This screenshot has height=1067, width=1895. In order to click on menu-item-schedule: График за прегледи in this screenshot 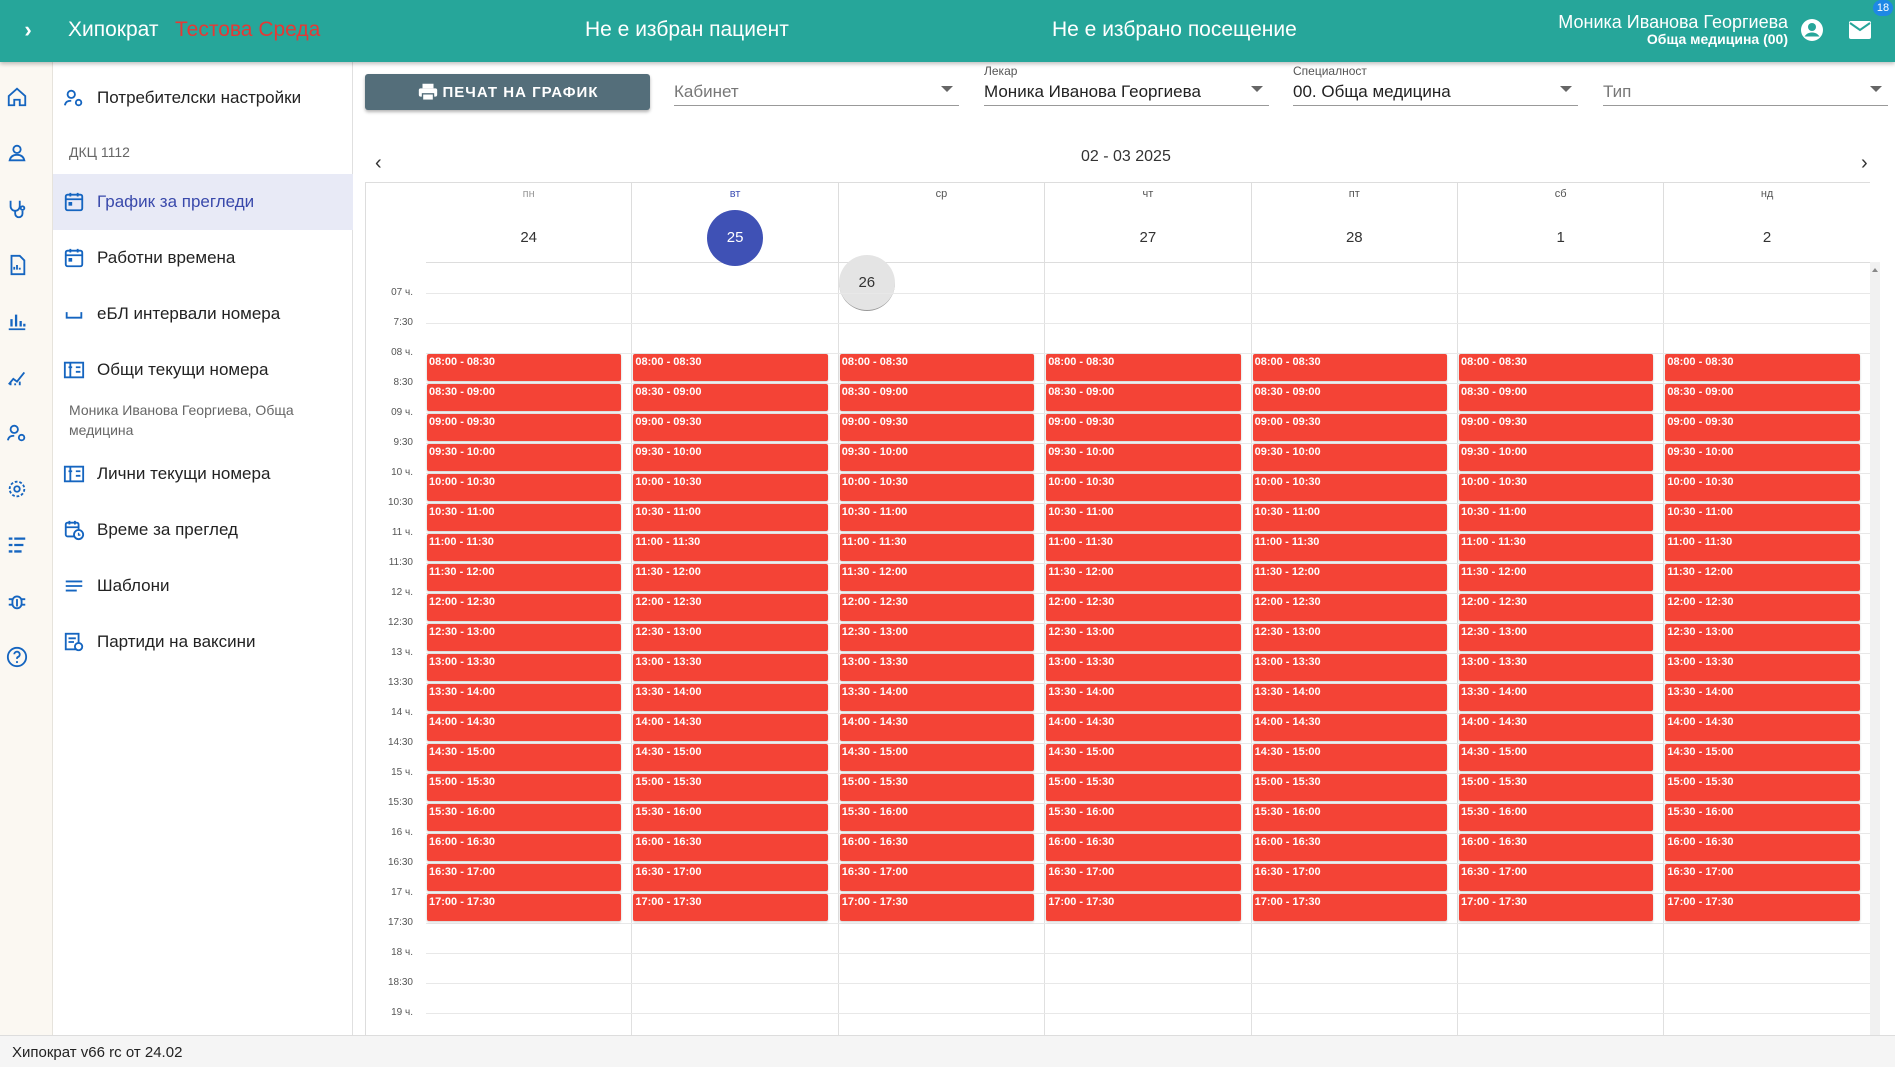, I will do `click(203, 202)`.